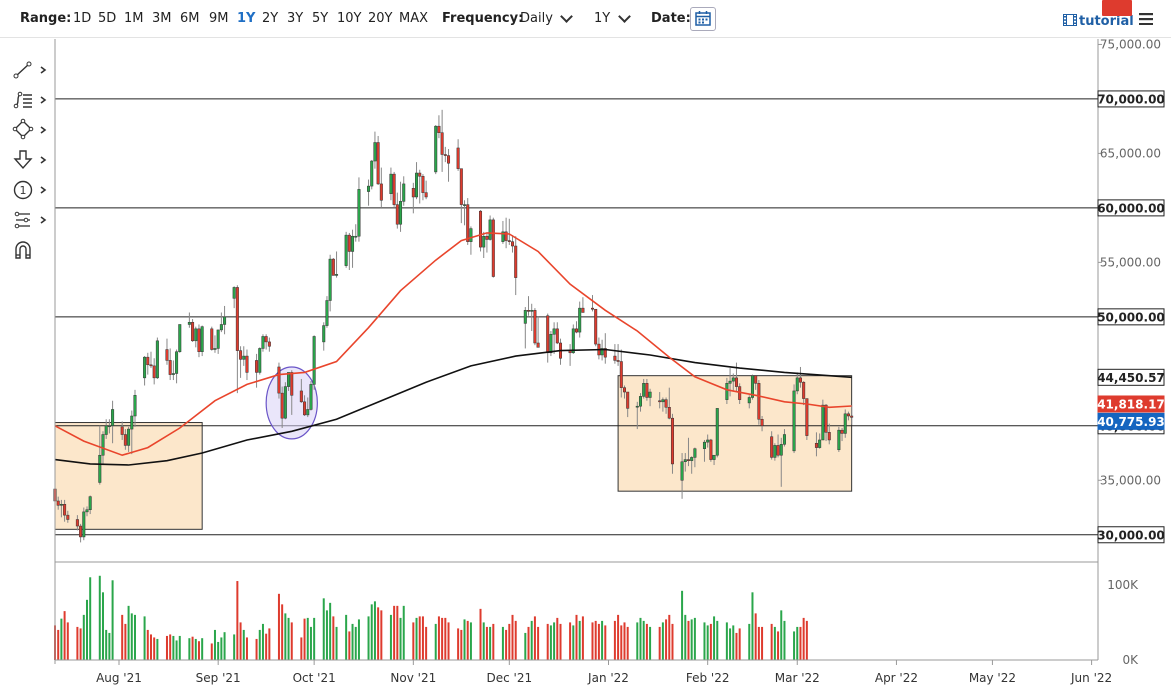 This screenshot has width=1171, height=699. Describe the element at coordinates (107, 18) in the screenshot. I see `range-button-5d: 5D` at that location.